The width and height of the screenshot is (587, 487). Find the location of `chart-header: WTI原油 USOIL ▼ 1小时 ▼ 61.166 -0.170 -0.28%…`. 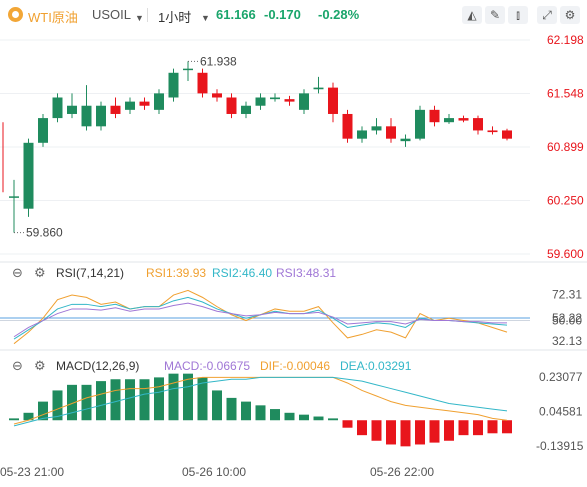

chart-header: WTI原油 USOIL ▼ 1小时 ▼ 61.166 -0.170 -0.28%… is located at coordinates (293, 15).